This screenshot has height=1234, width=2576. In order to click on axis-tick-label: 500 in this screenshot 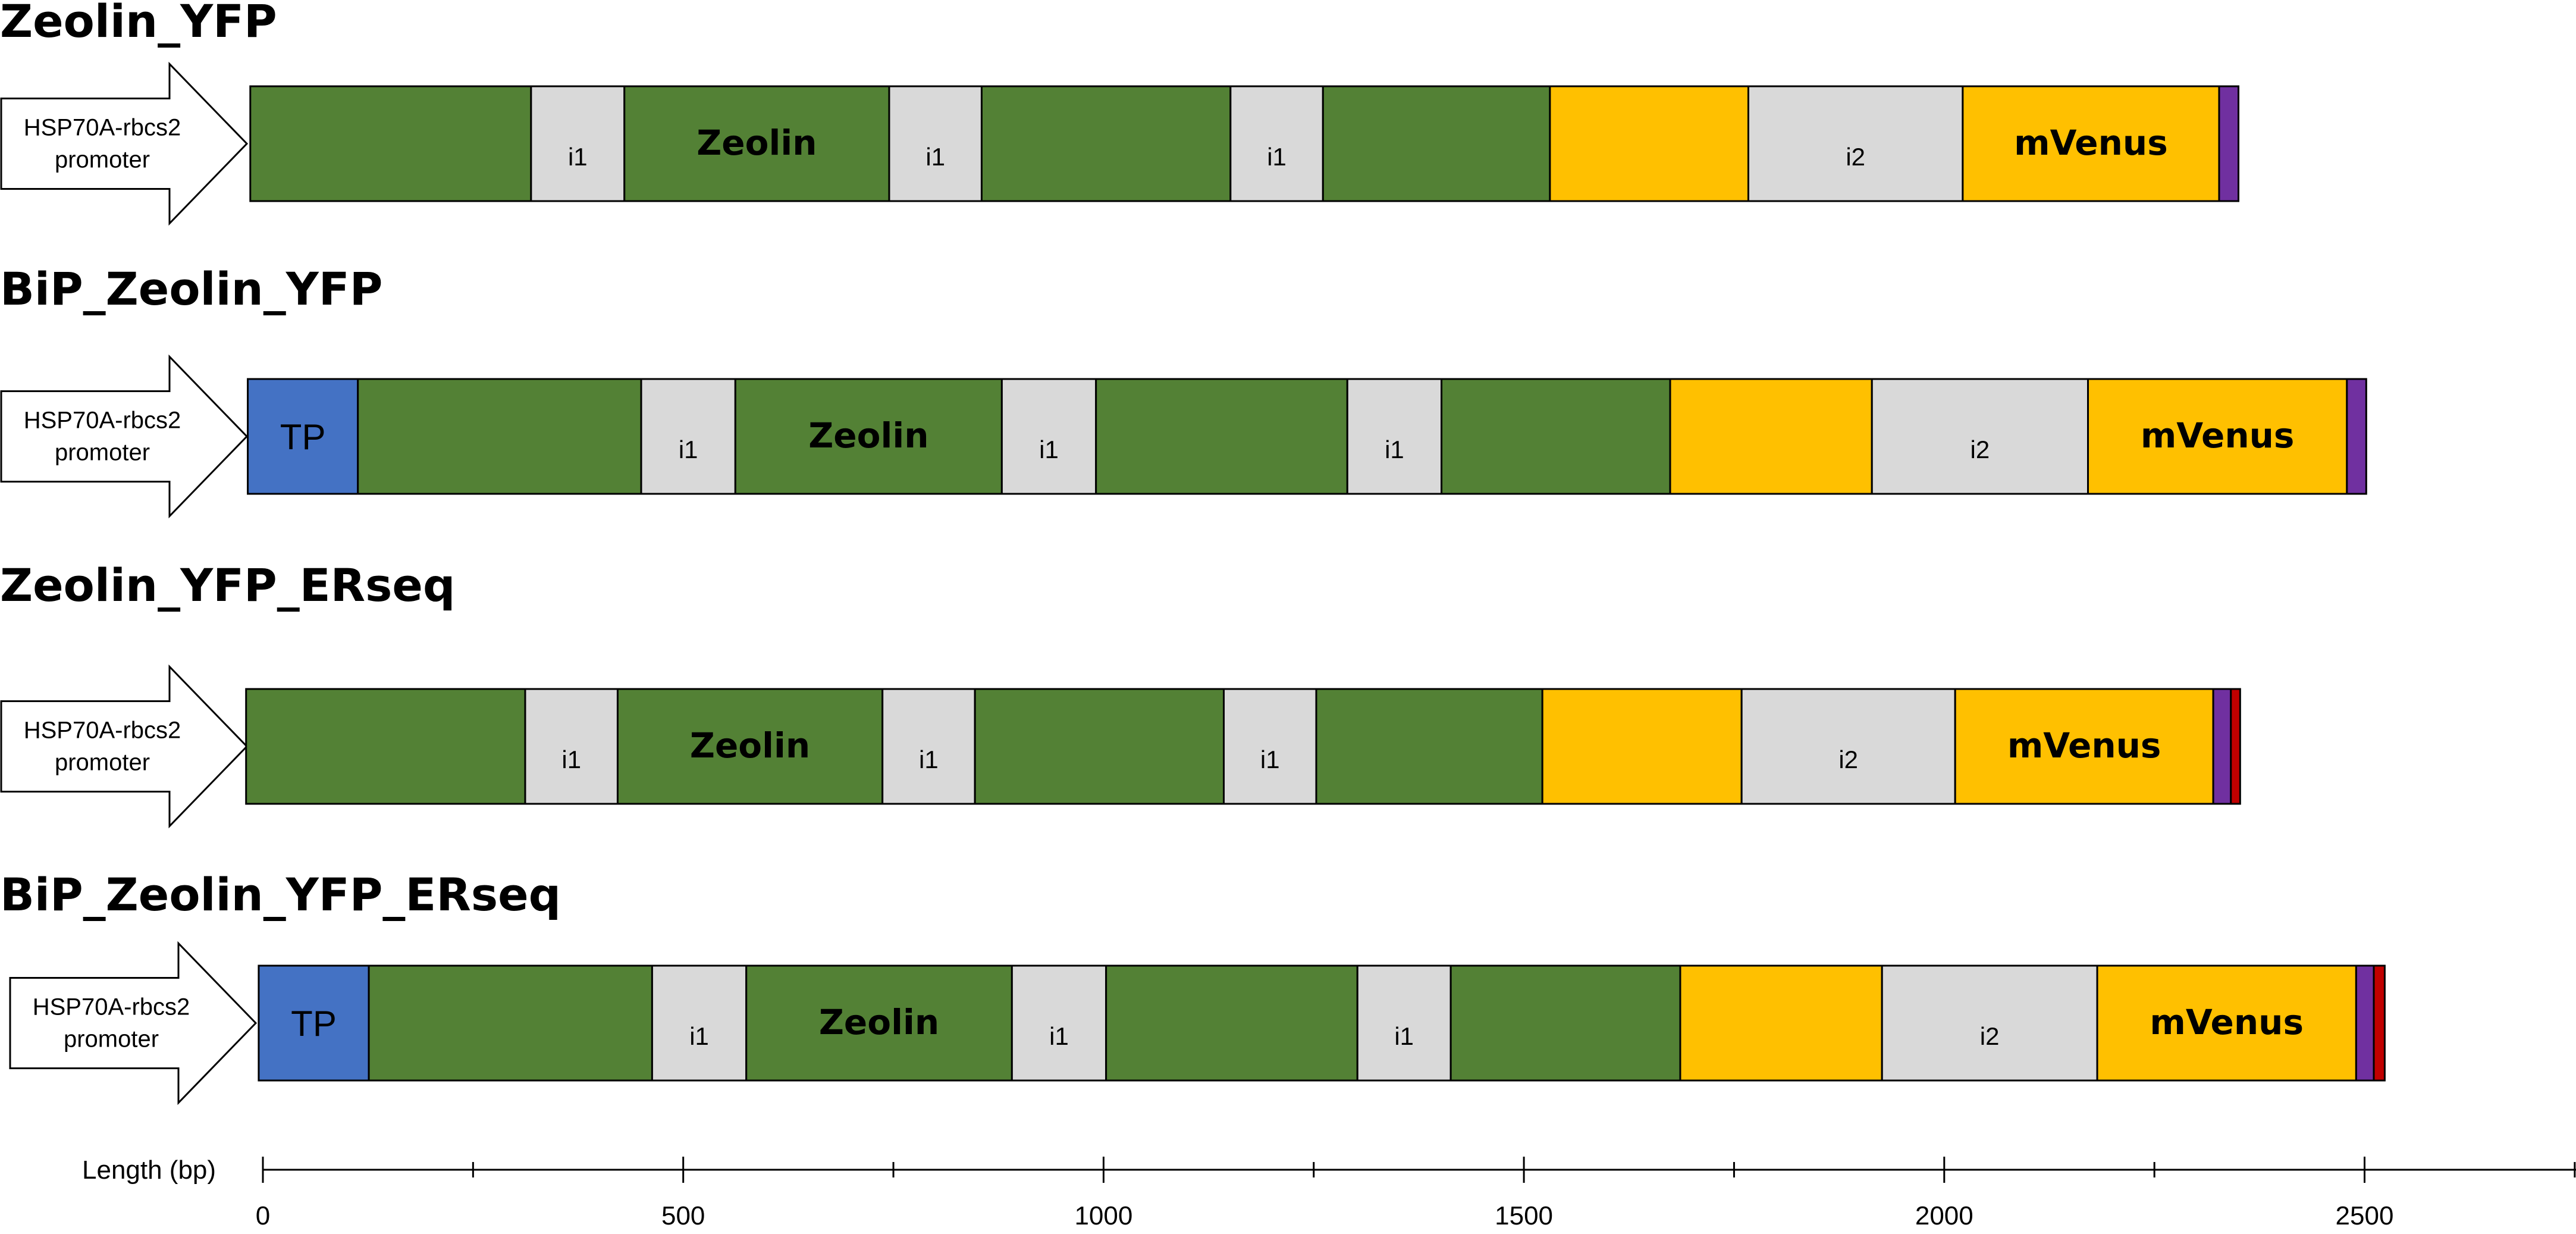, I will do `click(683, 1215)`.